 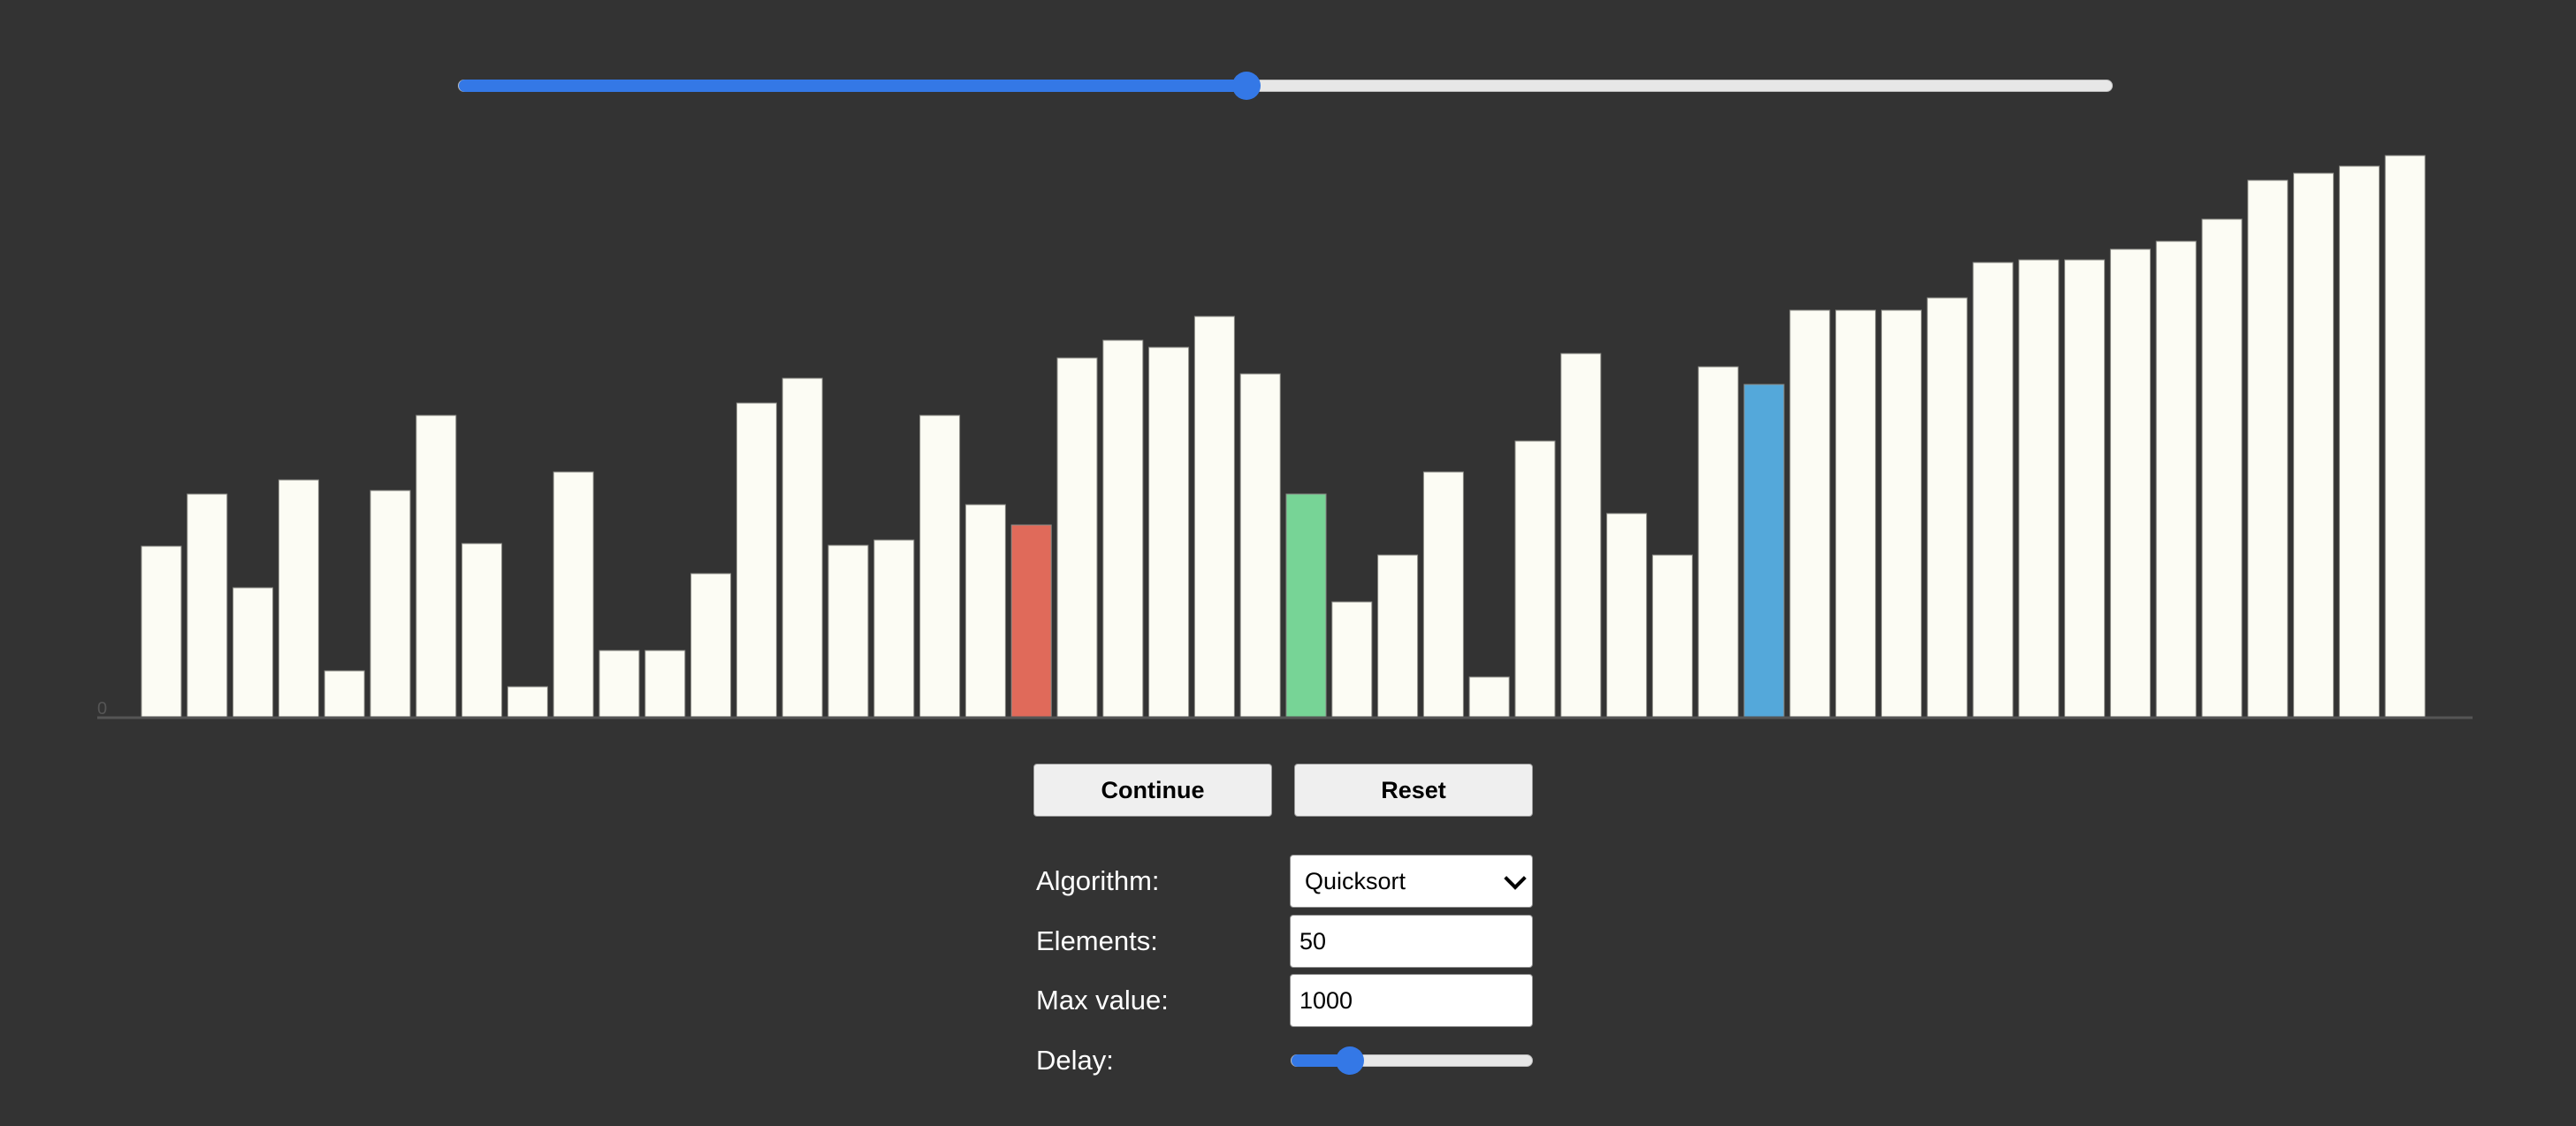 I want to click on algorithm-label: Algorithm:, so click(x=1098, y=881).